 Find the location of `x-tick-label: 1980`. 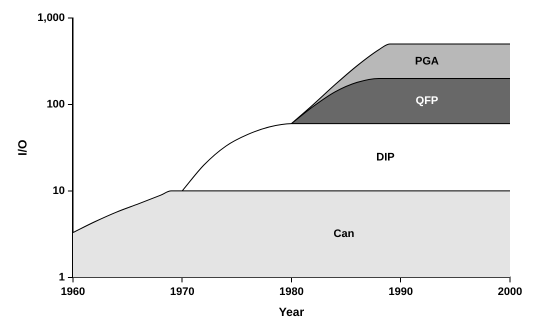

x-tick-label: 1980 is located at coordinates (291, 292).